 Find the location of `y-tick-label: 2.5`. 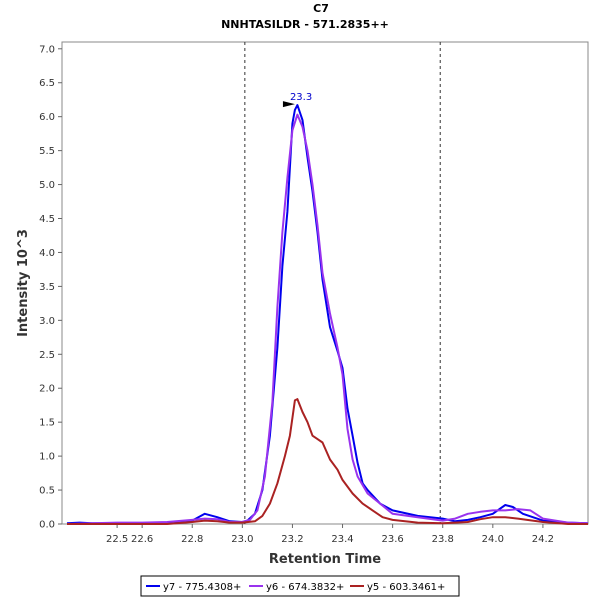

y-tick-label: 2.5 is located at coordinates (47, 355).